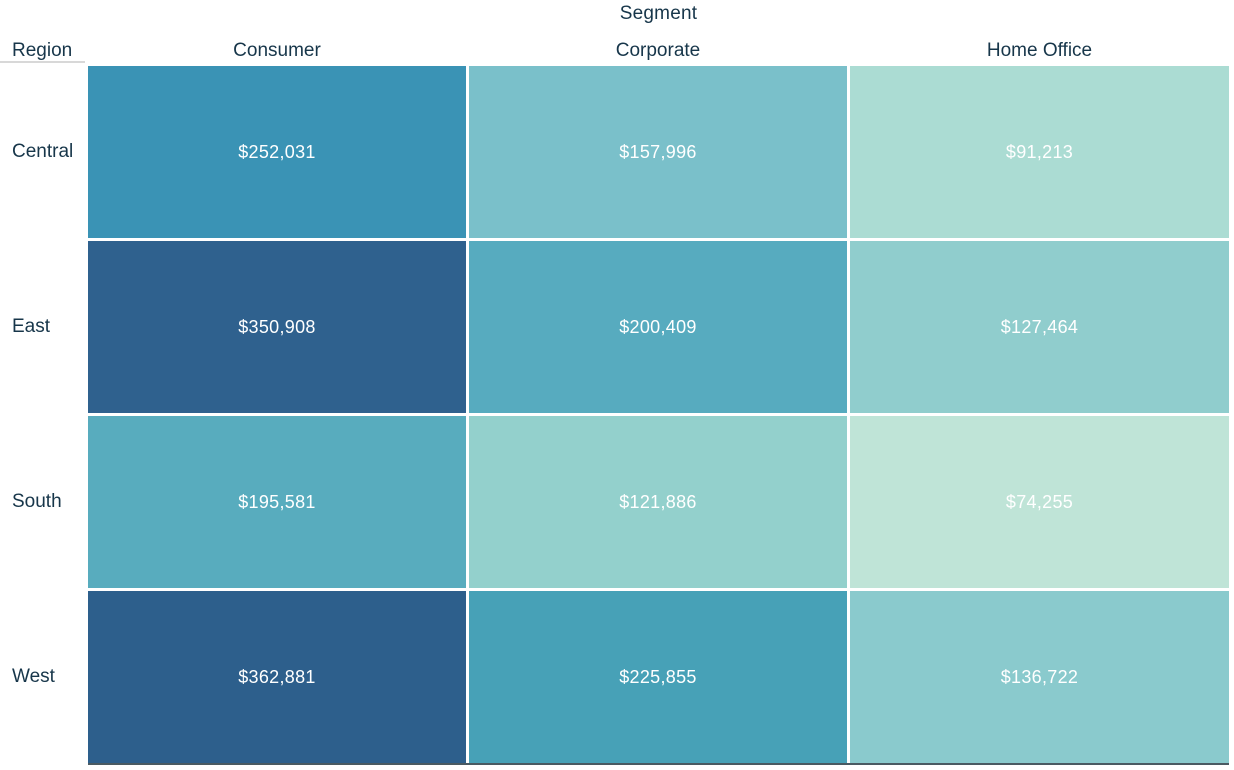 The image size is (1234, 770). What do you see at coordinates (1039, 50) in the screenshot?
I see `column-header-home-office: Home Office` at bounding box center [1039, 50].